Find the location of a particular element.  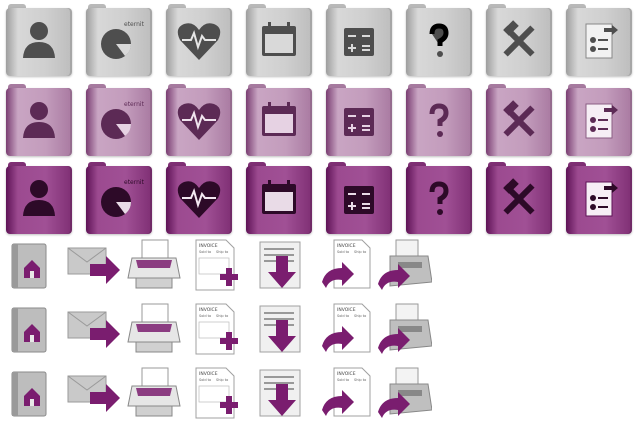

invoice-add-icon: INVOICE Sold to Ship to is located at coordinates (216, 265).